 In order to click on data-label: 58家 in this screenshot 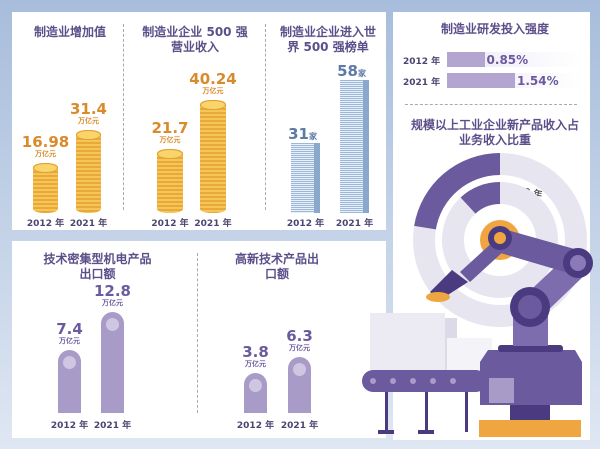, I will do `click(352, 71)`.